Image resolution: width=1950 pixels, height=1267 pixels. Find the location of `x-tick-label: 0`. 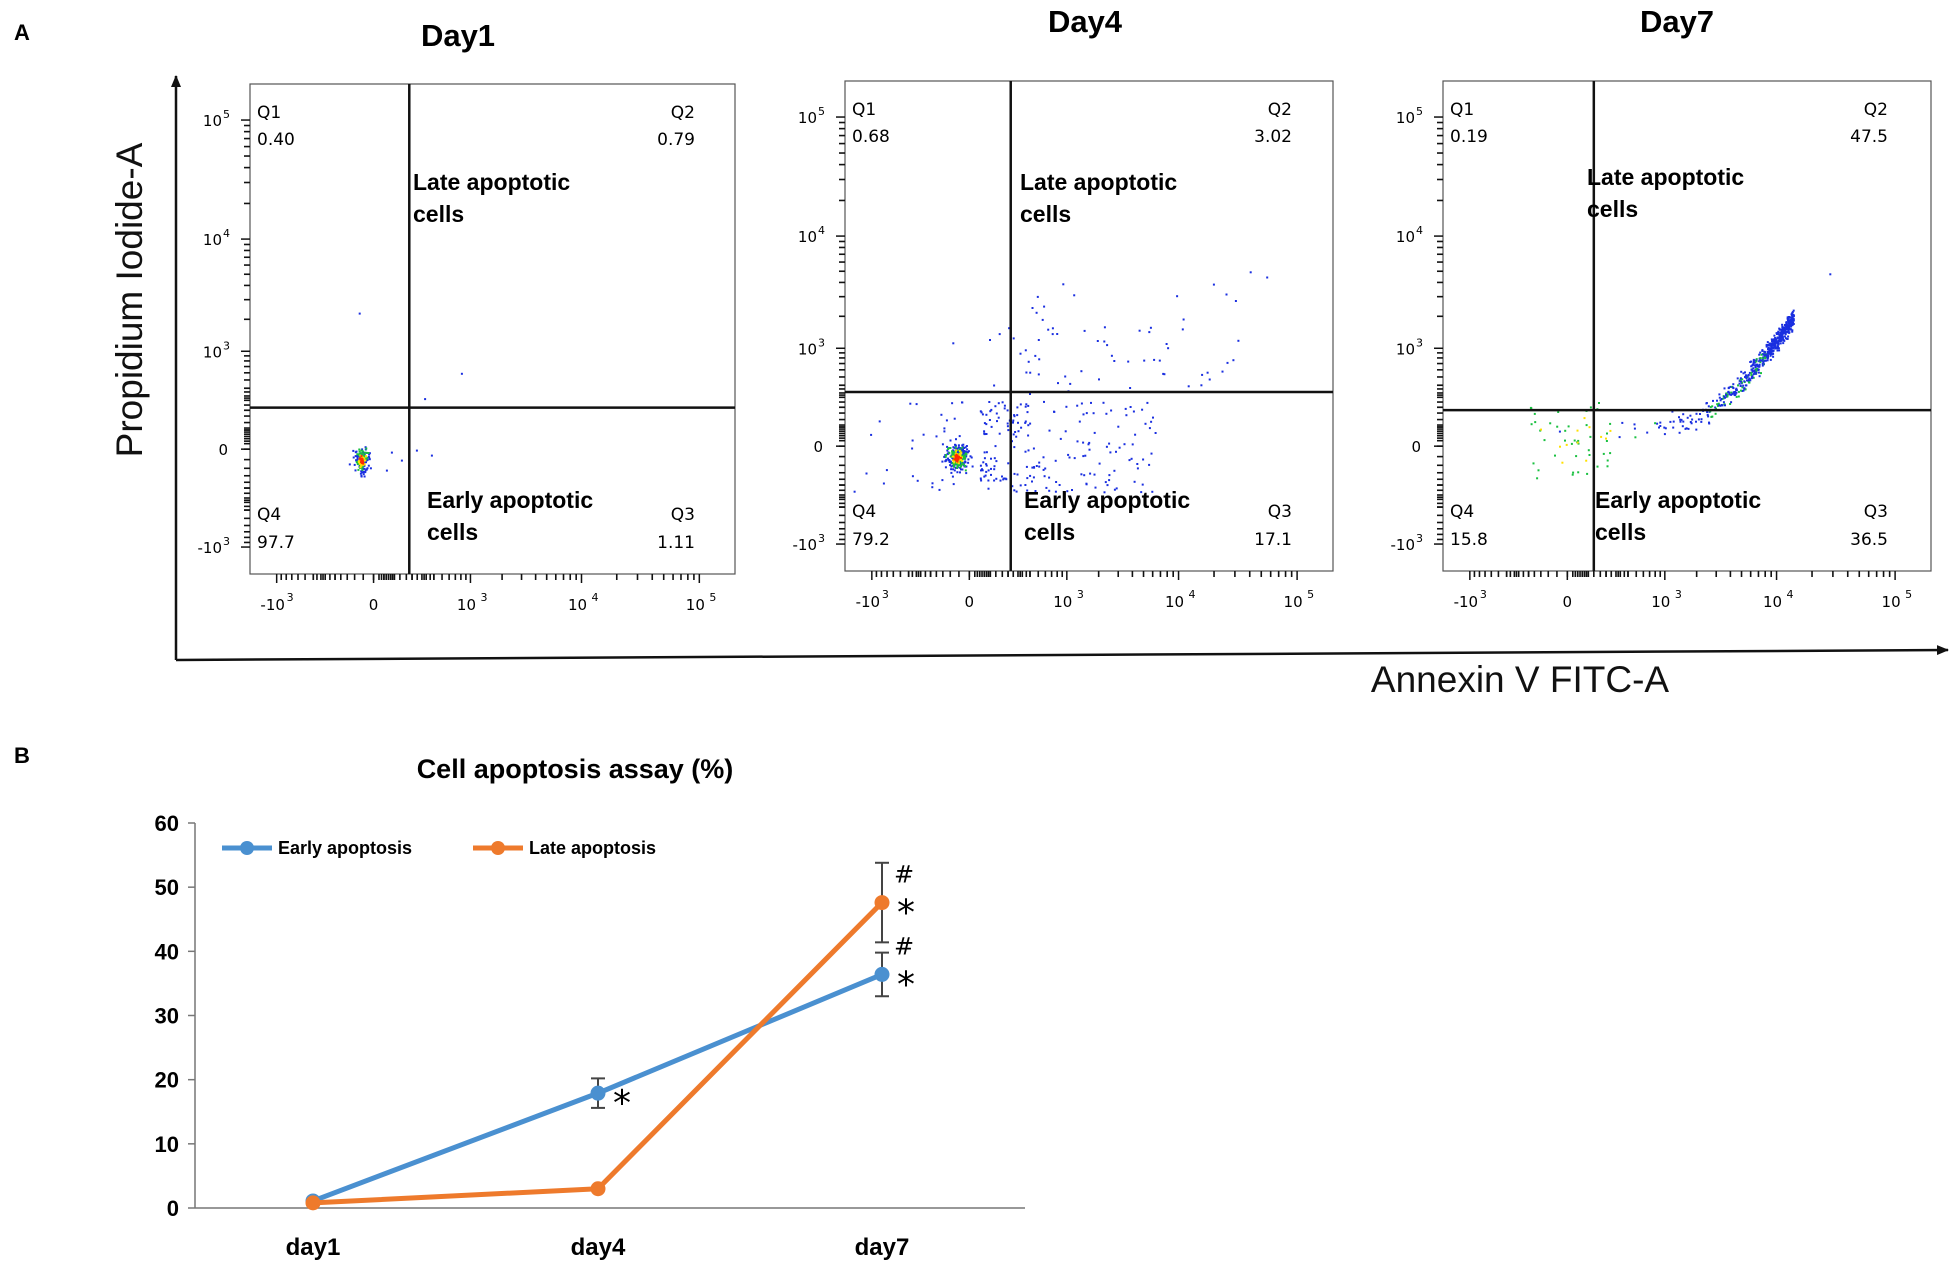

x-tick-label: 0 is located at coordinates (970, 602).